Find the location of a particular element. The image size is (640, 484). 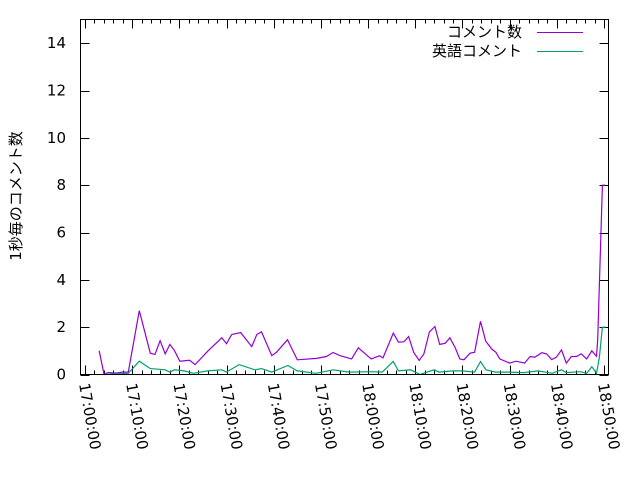

y-tick-label: 14 is located at coordinates (56, 43).